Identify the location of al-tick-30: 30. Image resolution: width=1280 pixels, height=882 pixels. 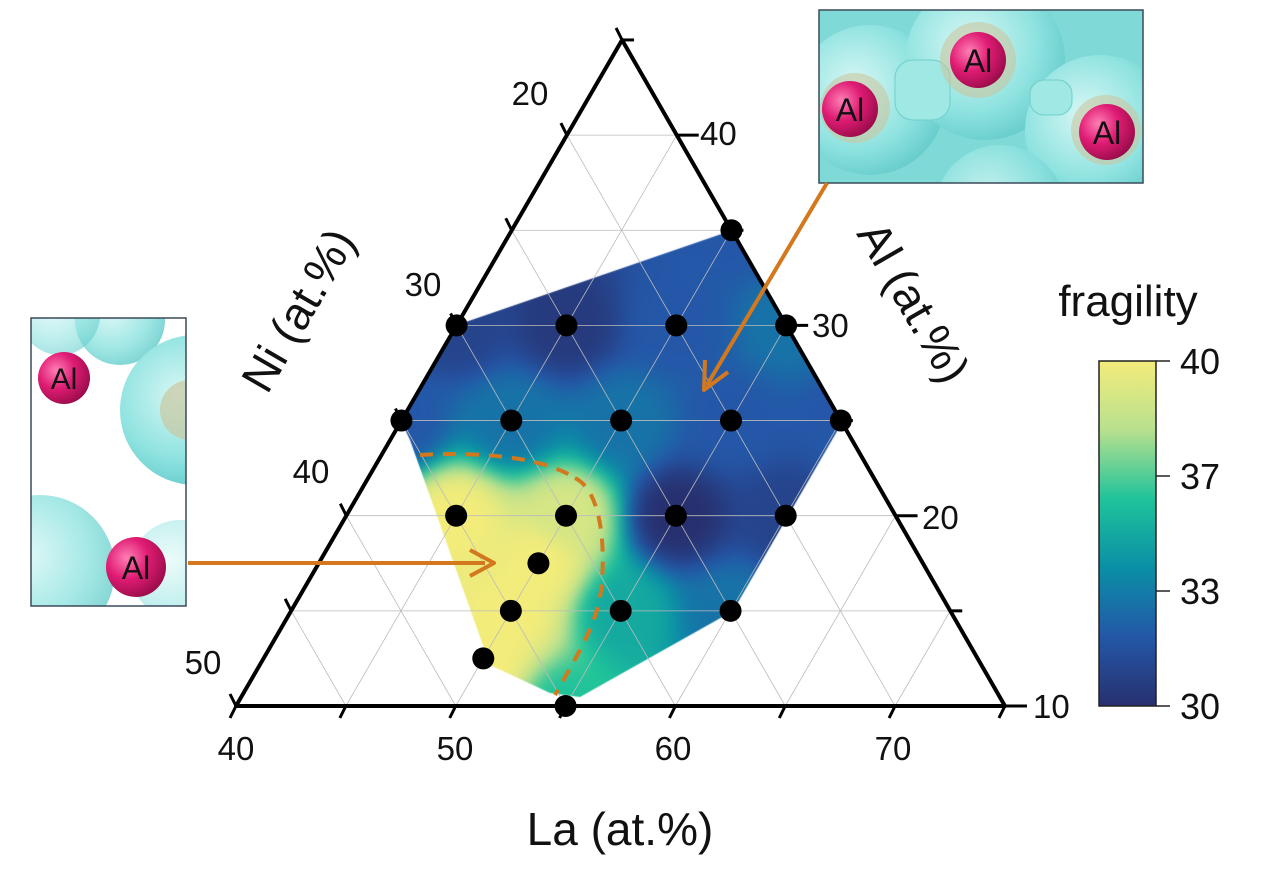
(830, 325).